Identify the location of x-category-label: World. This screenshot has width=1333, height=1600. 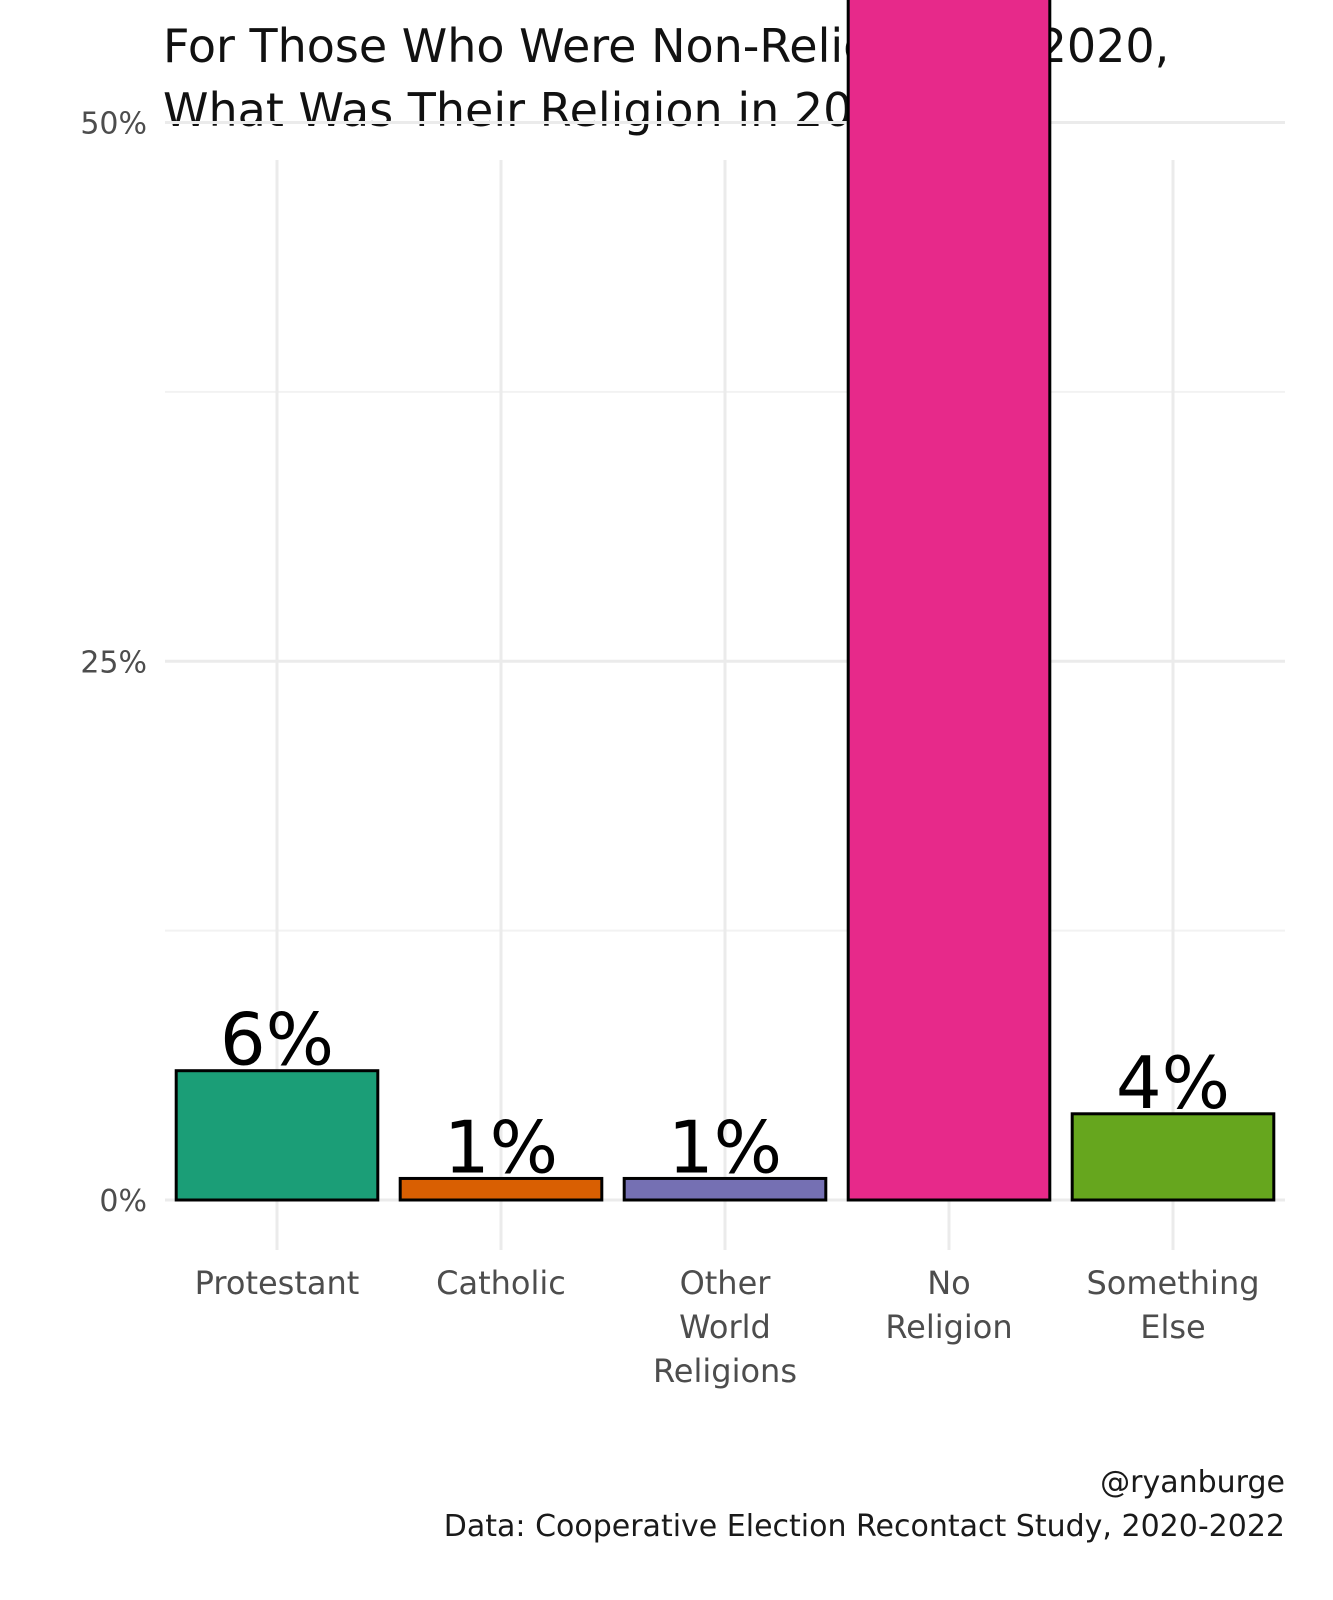
(725, 1327).